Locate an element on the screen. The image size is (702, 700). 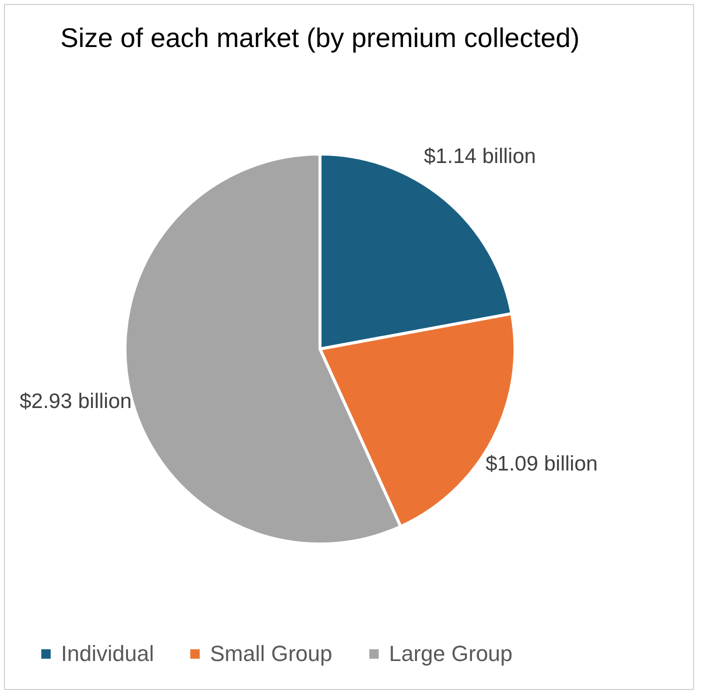
legend-label: Large Group is located at coordinates (451, 653).